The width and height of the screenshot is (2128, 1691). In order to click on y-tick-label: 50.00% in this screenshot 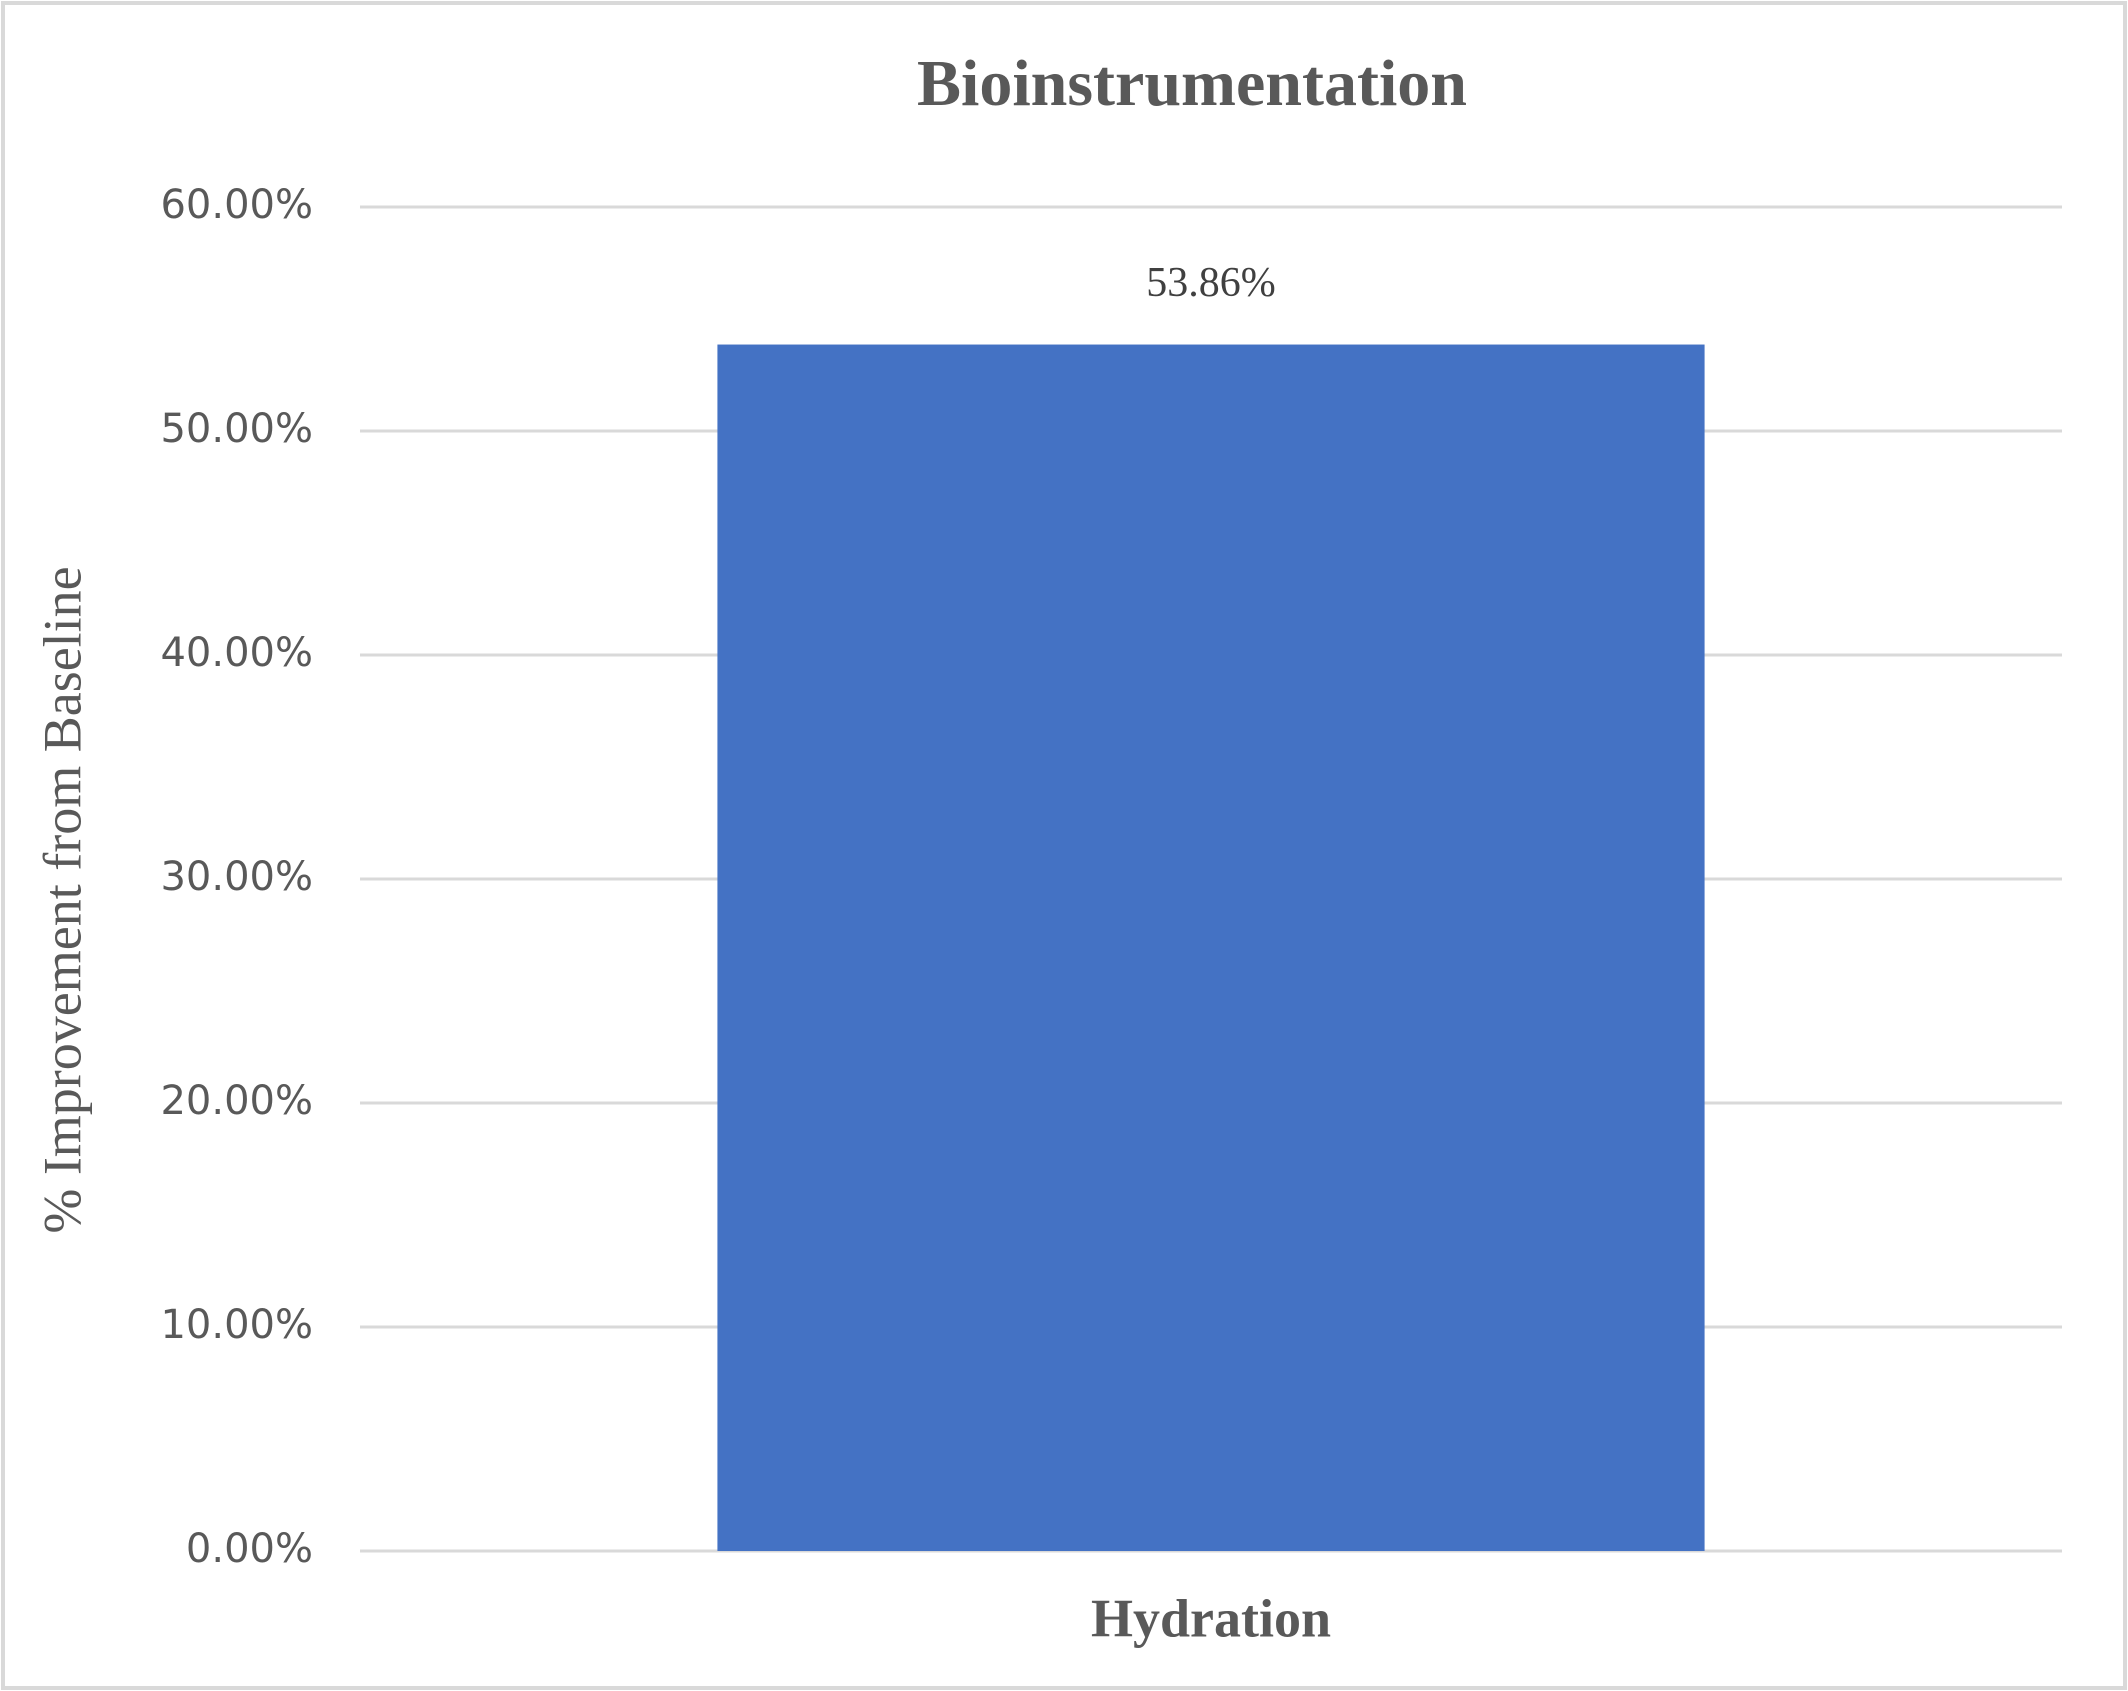, I will do `click(236, 429)`.